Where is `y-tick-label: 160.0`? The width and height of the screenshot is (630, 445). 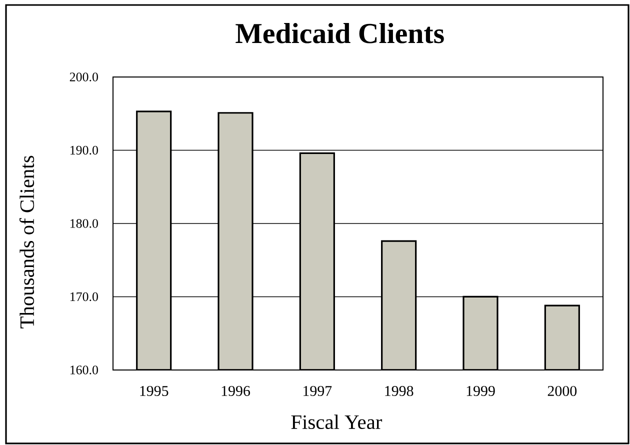
y-tick-label: 160.0 is located at coordinates (84, 370).